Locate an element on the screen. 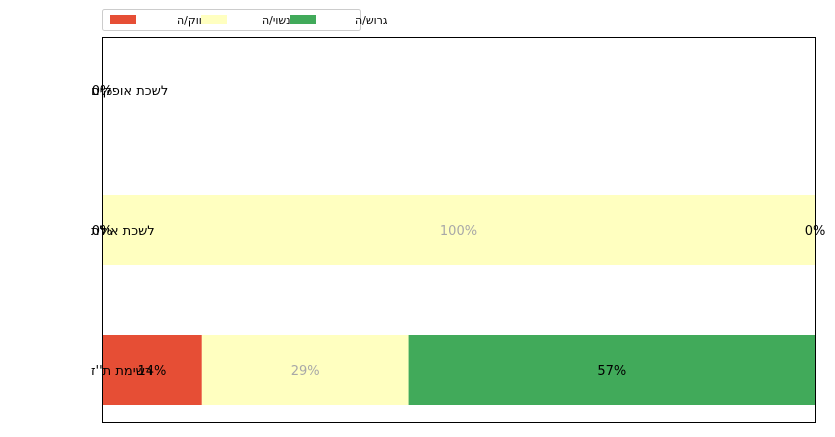  data-label: 14% is located at coordinates (151, 371).